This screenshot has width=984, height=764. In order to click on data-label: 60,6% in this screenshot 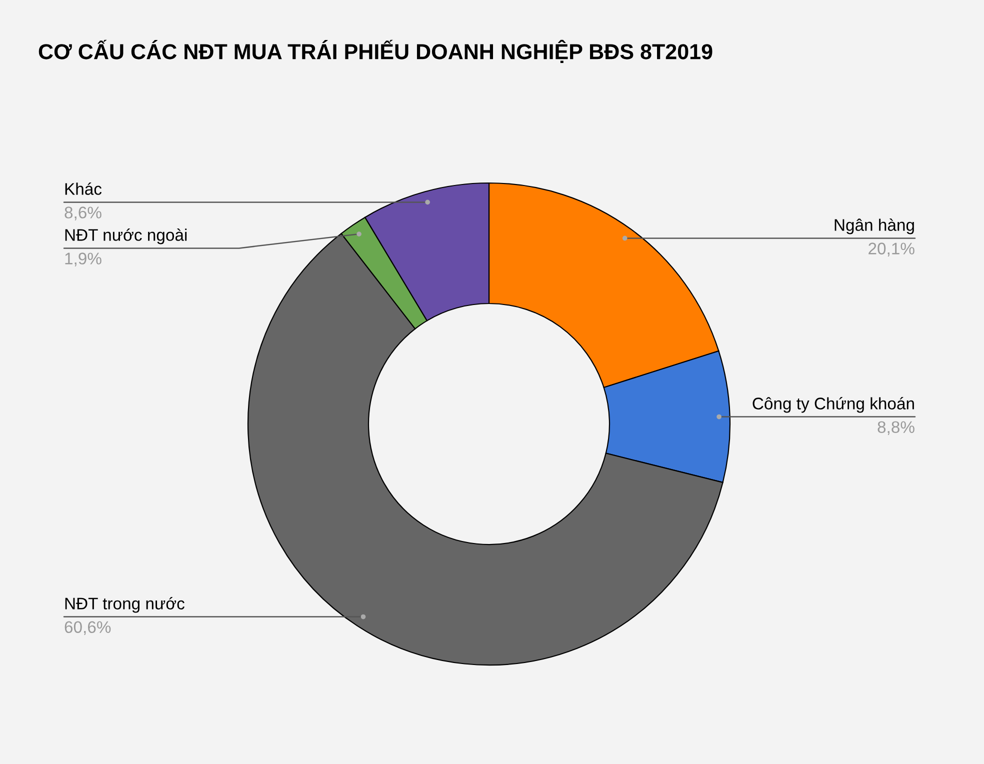, I will do `click(87, 628)`.